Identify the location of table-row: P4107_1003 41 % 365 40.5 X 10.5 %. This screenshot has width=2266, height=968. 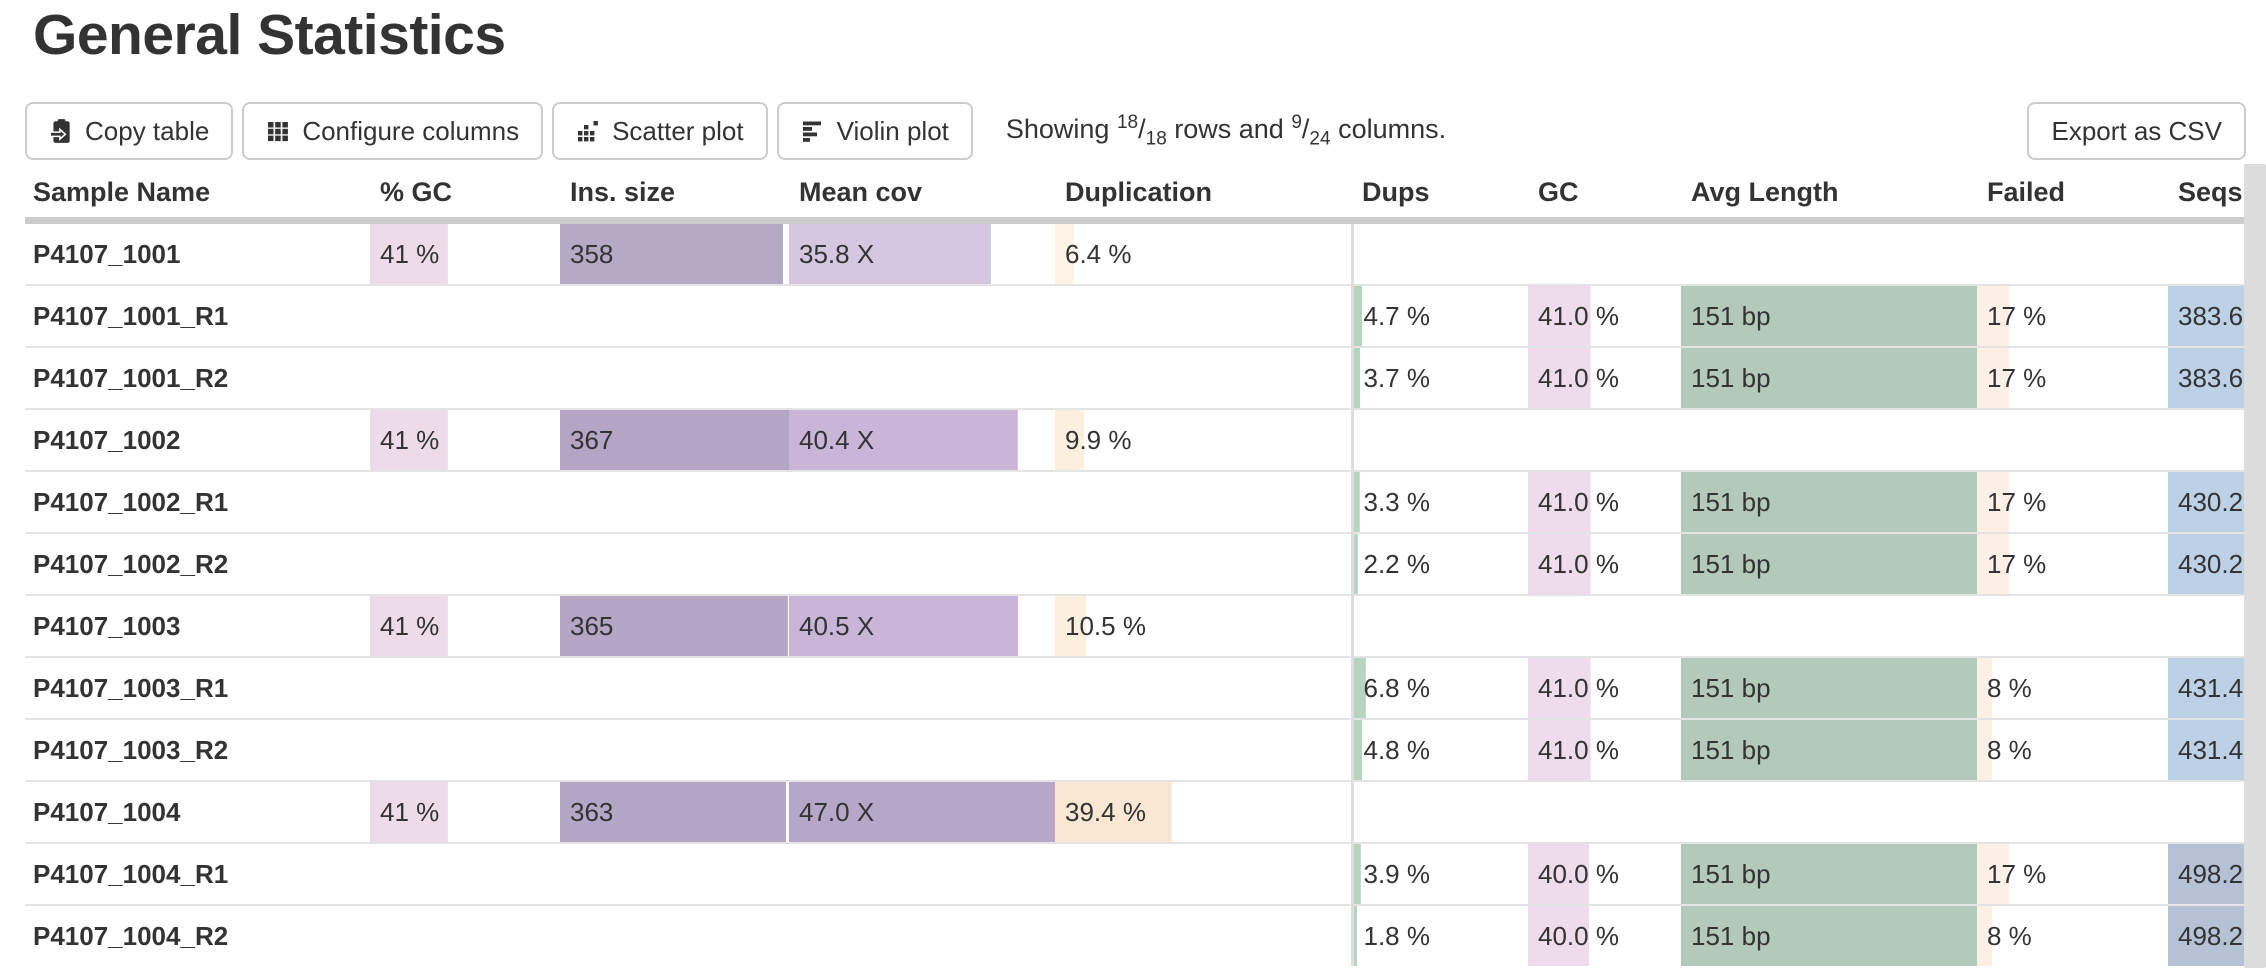
(1145, 625).